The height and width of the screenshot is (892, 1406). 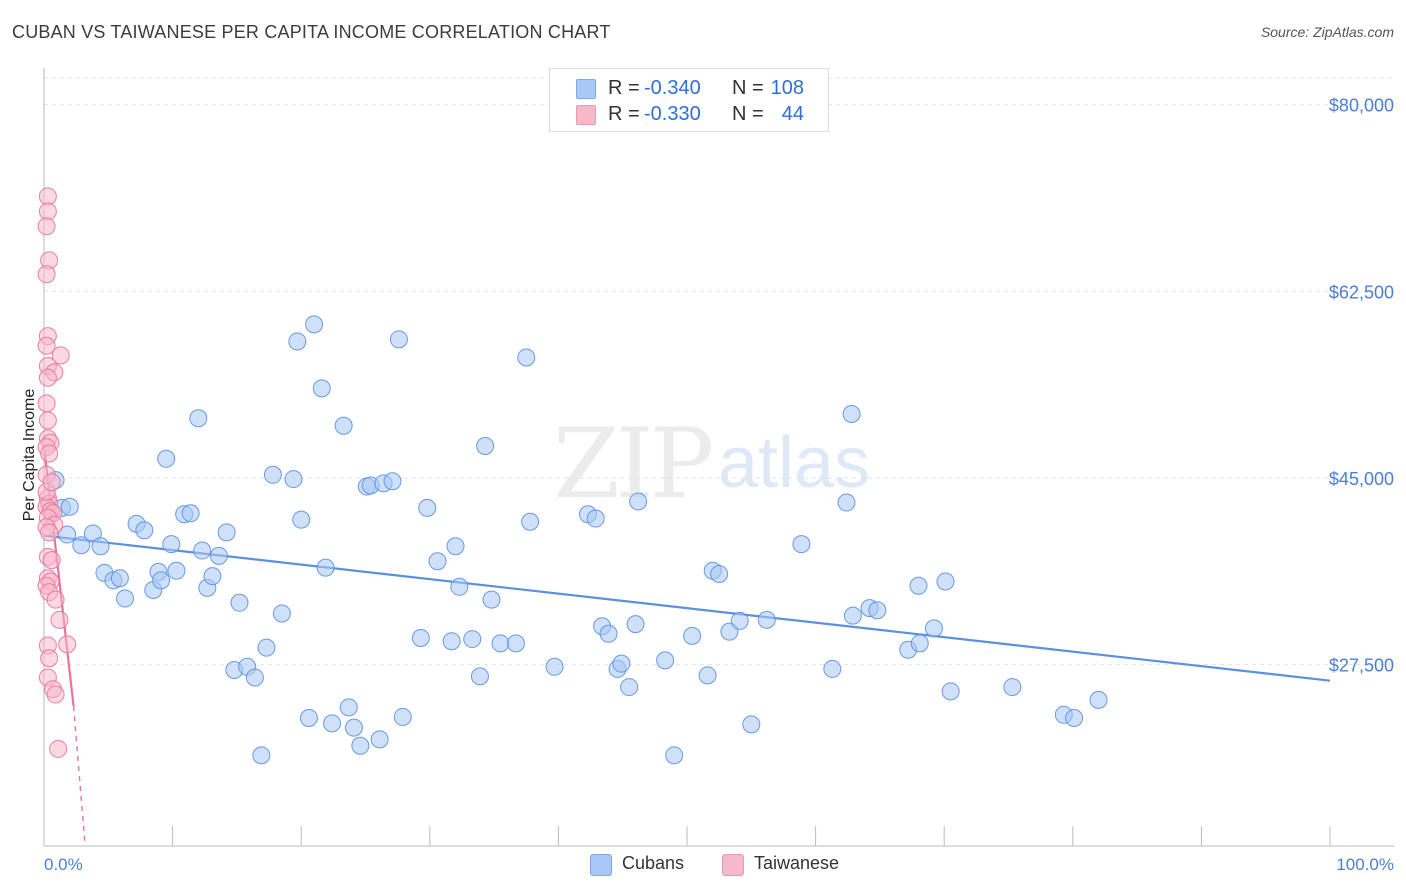 I want to click on legend-n-value: 108, so click(x=787, y=88).